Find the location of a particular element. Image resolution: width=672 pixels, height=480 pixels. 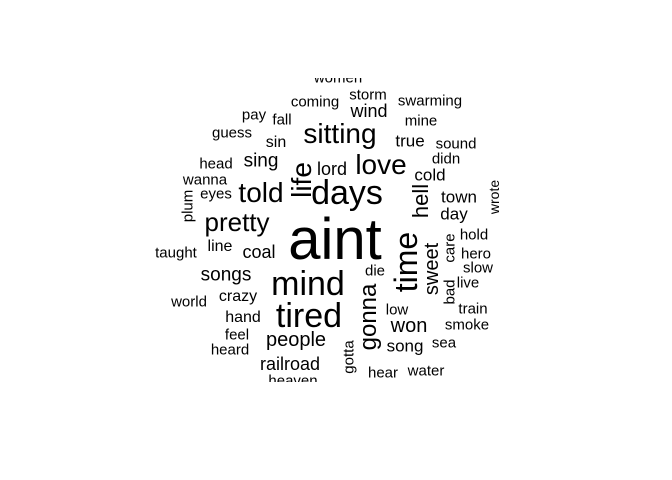

word-wanna: wanna is located at coordinates (205, 180).